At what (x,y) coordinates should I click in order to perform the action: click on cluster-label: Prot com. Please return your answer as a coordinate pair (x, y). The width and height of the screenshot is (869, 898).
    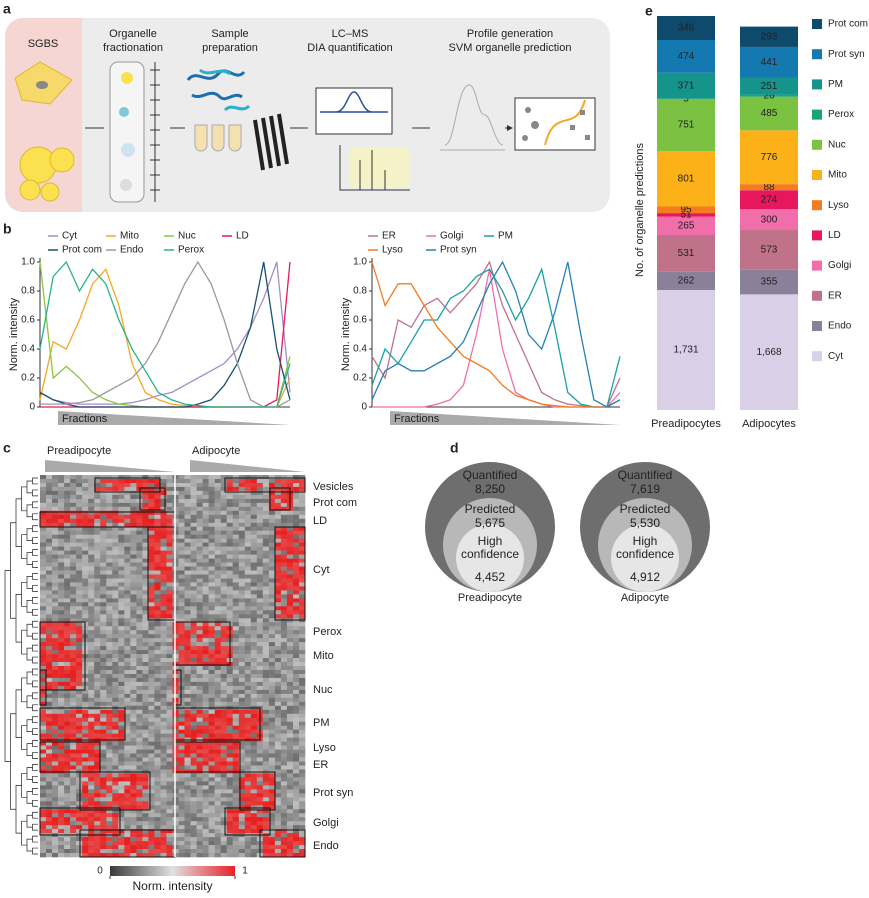
    Looking at the image, I should click on (335, 503).